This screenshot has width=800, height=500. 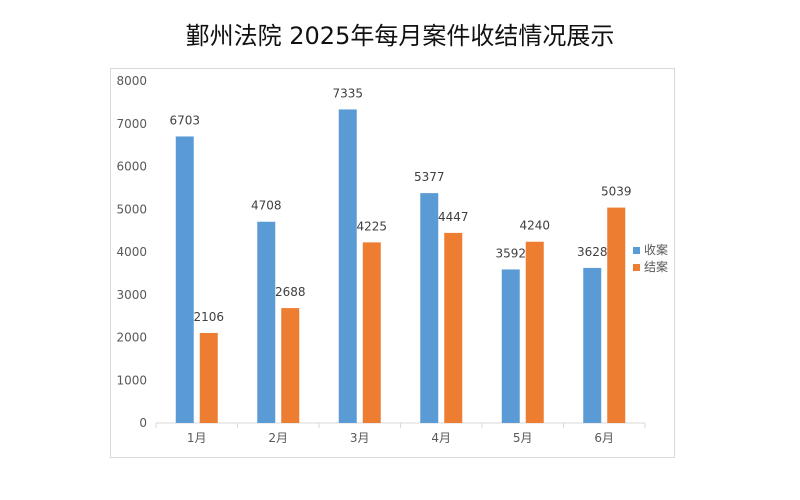 What do you see at coordinates (616, 192) in the screenshot?
I see `data-label: 5039` at bounding box center [616, 192].